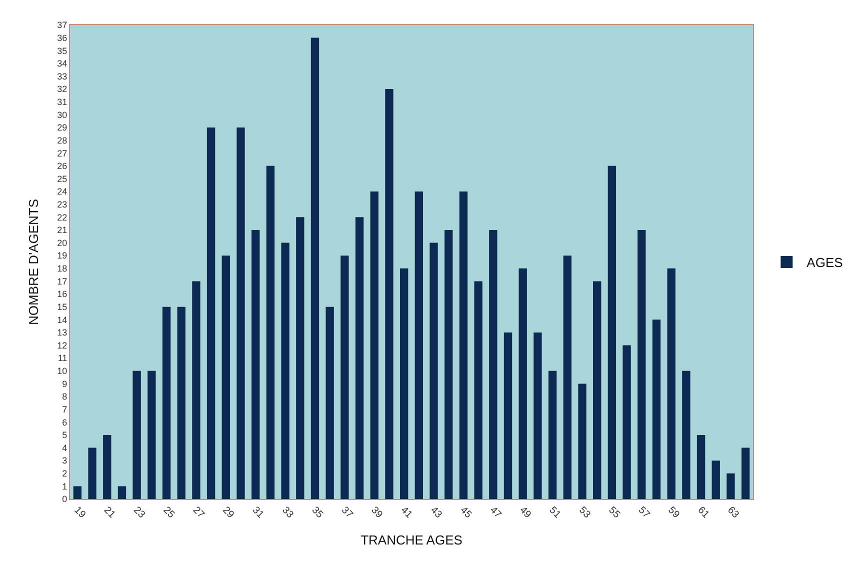  I want to click on x-tick-label: 39, so click(376, 512).